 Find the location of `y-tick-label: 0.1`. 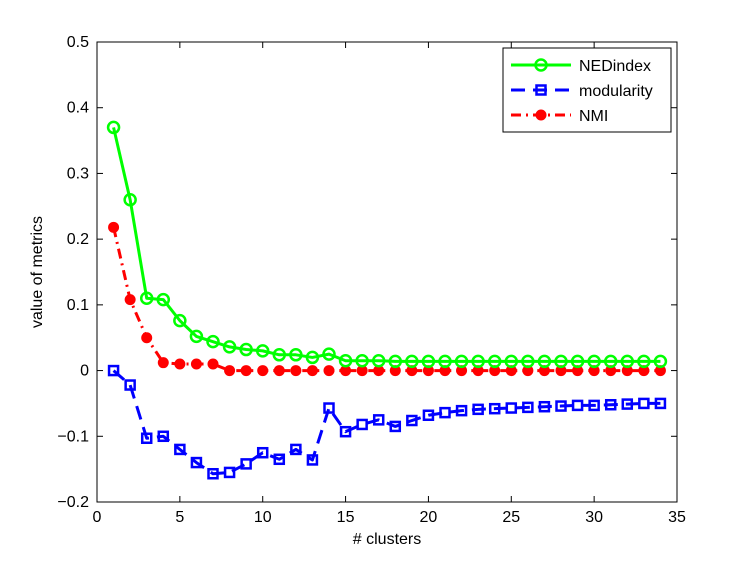

y-tick-label: 0.1 is located at coordinates (78, 305).